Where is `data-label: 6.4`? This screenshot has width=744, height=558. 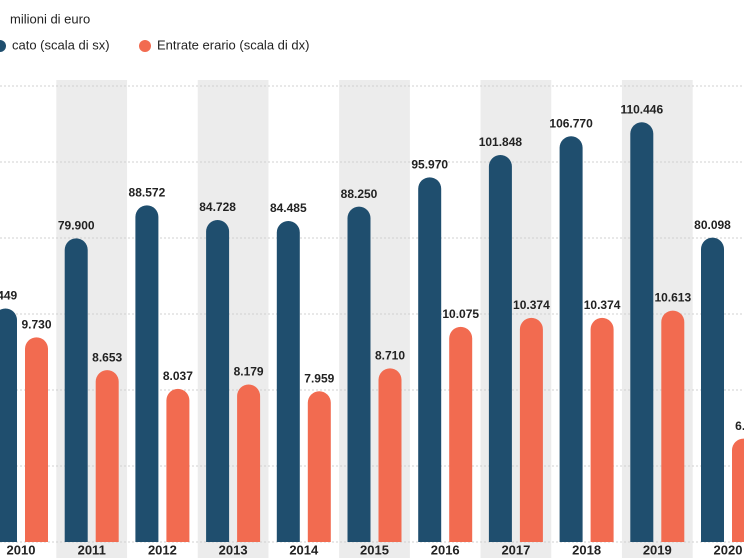 data-label: 6.4 is located at coordinates (739, 426).